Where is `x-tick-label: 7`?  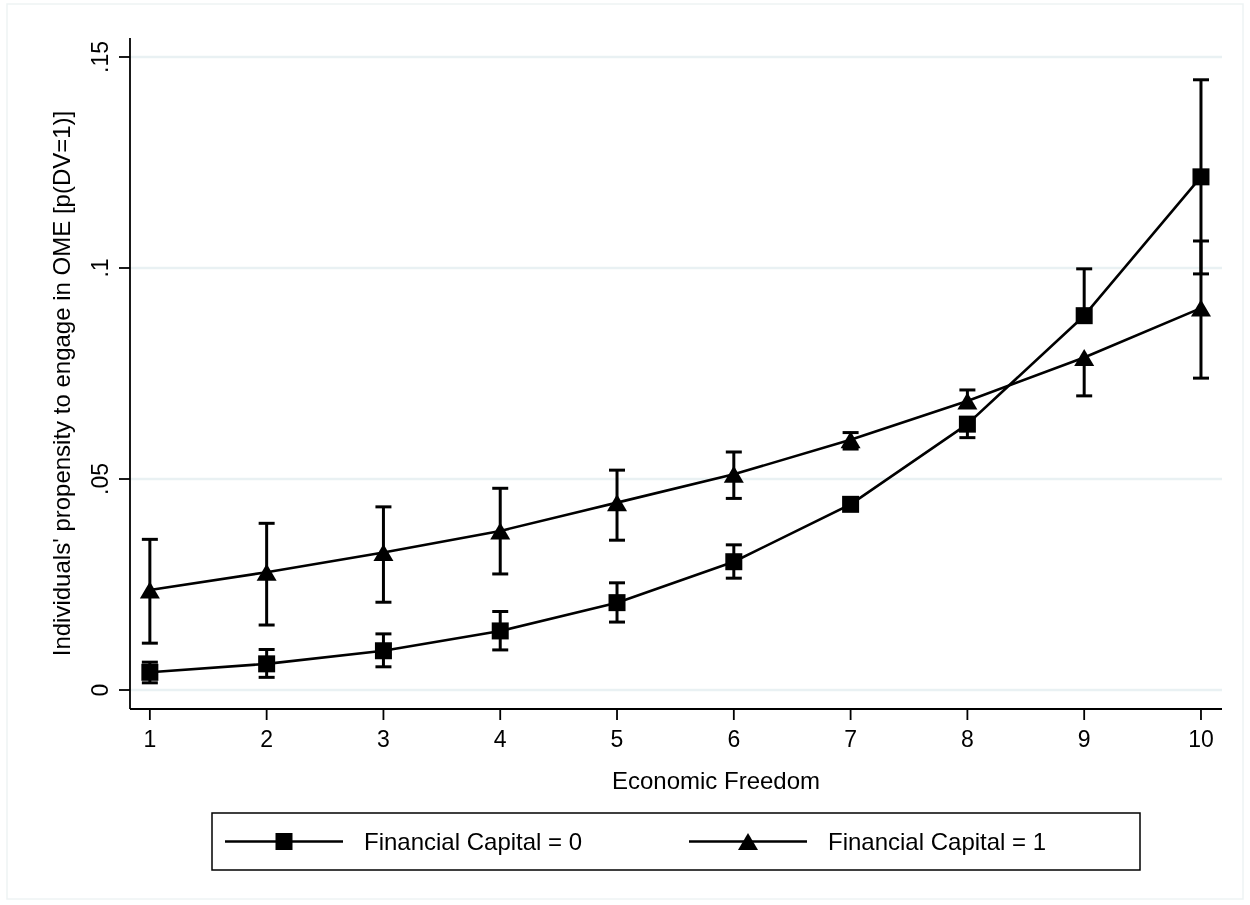 x-tick-label: 7 is located at coordinates (850, 739).